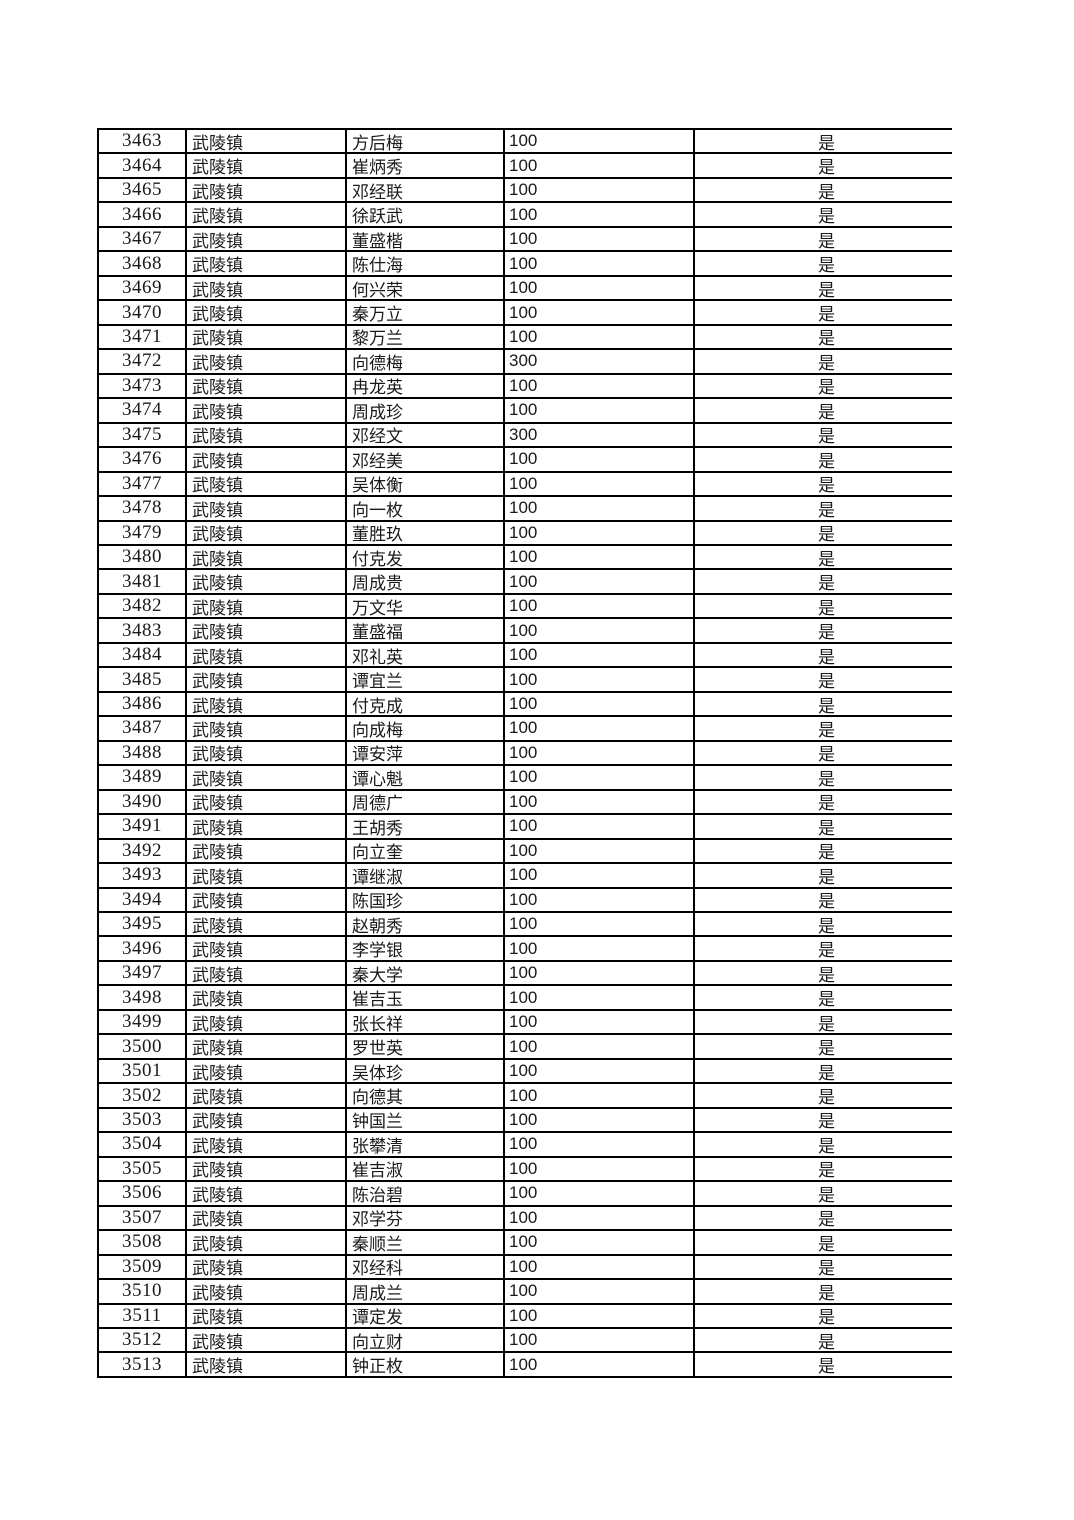 The height and width of the screenshot is (1520, 1074). What do you see at coordinates (142, 1193) in the screenshot?
I see `serial-cell: 3506` at bounding box center [142, 1193].